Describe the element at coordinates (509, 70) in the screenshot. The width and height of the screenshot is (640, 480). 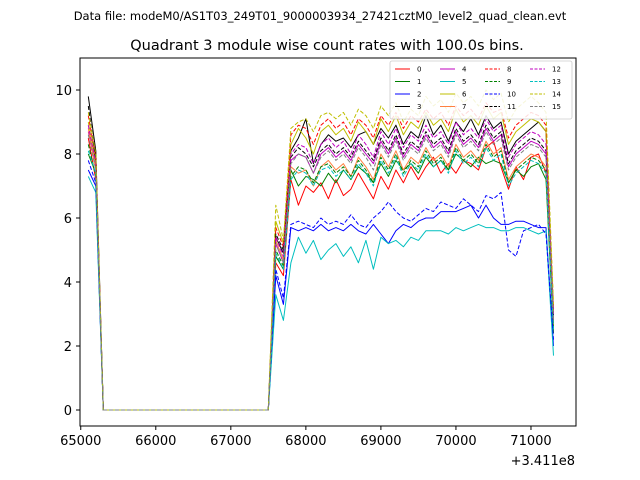
I see `legend-label-8: 8` at that location.